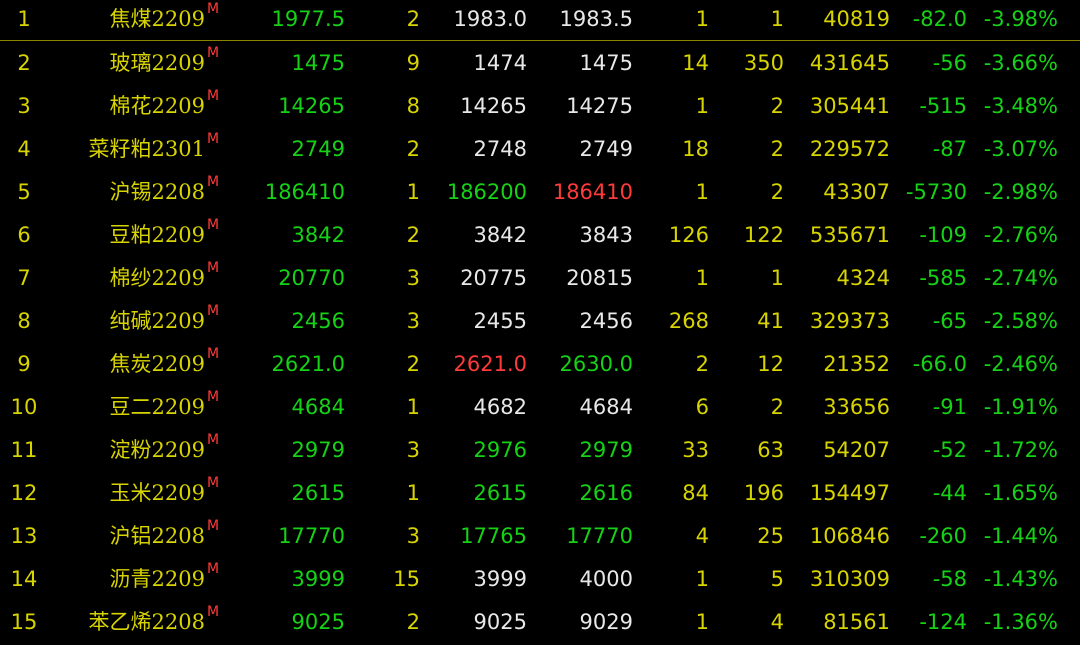 This screenshot has height=645, width=1080. I want to click on contract-name: 沪锡2208, so click(157, 192).